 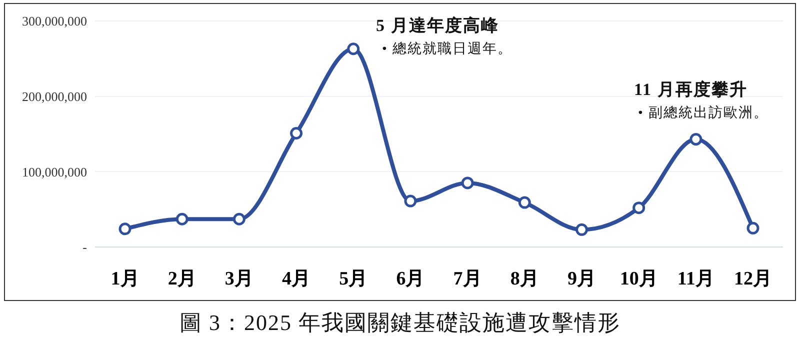 I want to click on annotation: 11 月再度攀升, so click(x=691, y=90).